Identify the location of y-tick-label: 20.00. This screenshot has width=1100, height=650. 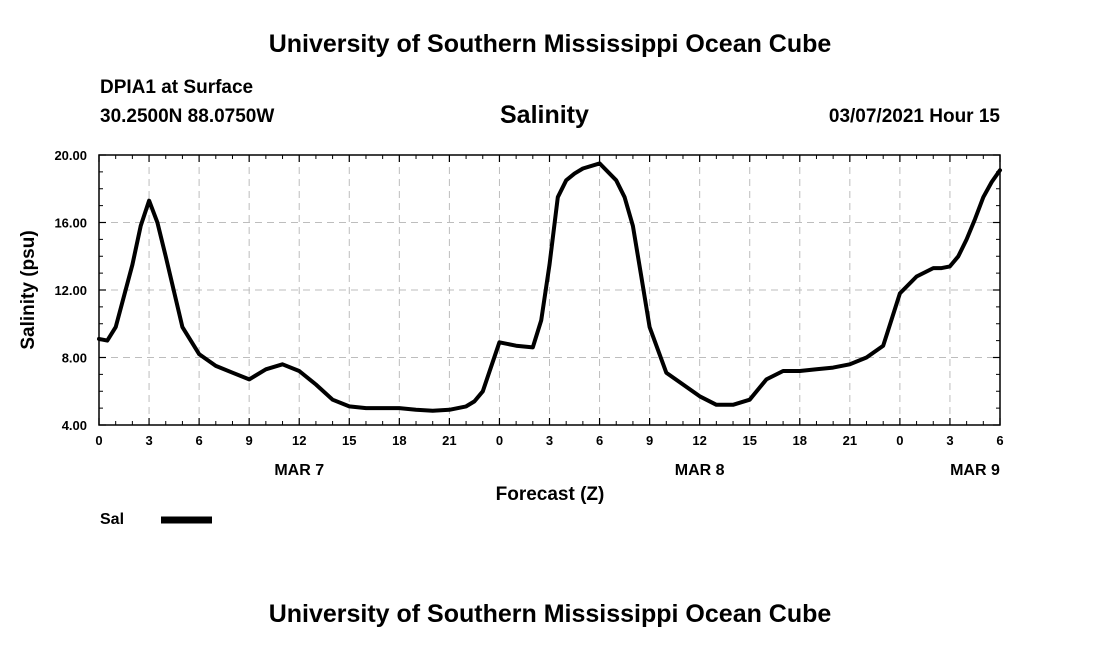
(70, 155).